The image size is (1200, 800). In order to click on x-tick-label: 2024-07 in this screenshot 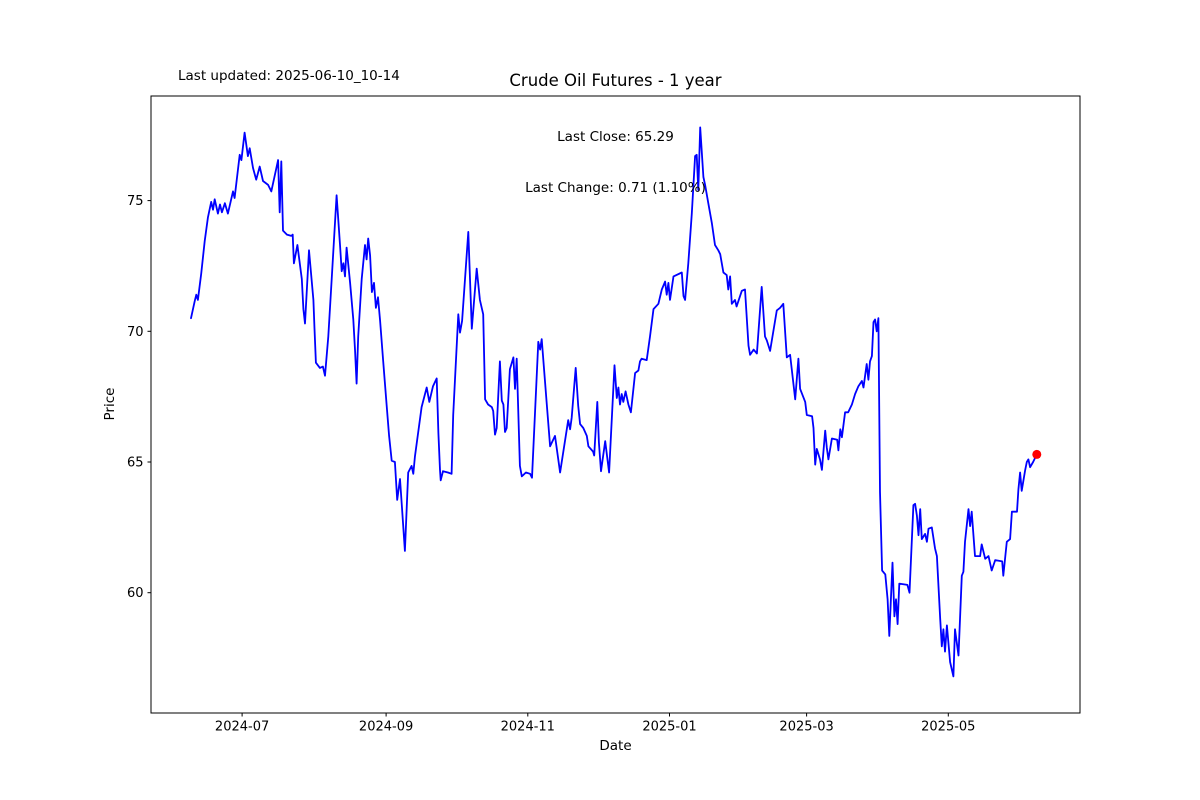, I will do `click(242, 727)`.